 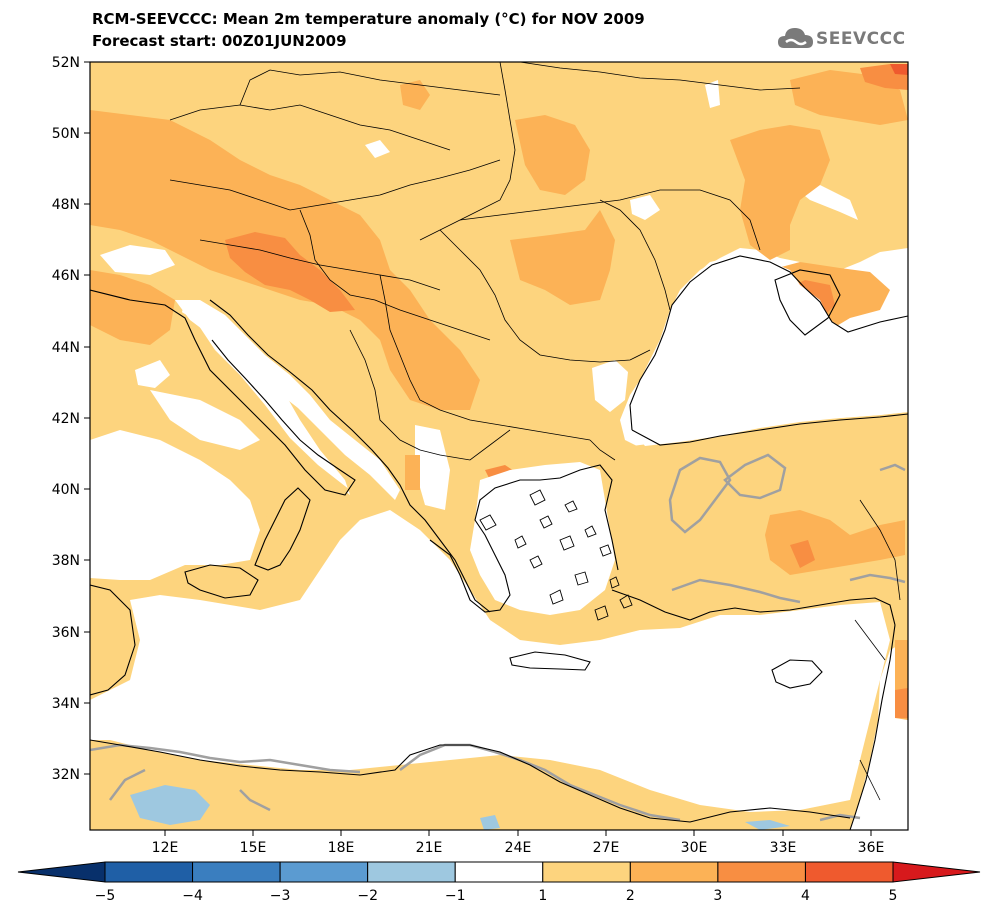 What do you see at coordinates (66, 134) in the screenshot?
I see `lat-label-50n: 50N` at bounding box center [66, 134].